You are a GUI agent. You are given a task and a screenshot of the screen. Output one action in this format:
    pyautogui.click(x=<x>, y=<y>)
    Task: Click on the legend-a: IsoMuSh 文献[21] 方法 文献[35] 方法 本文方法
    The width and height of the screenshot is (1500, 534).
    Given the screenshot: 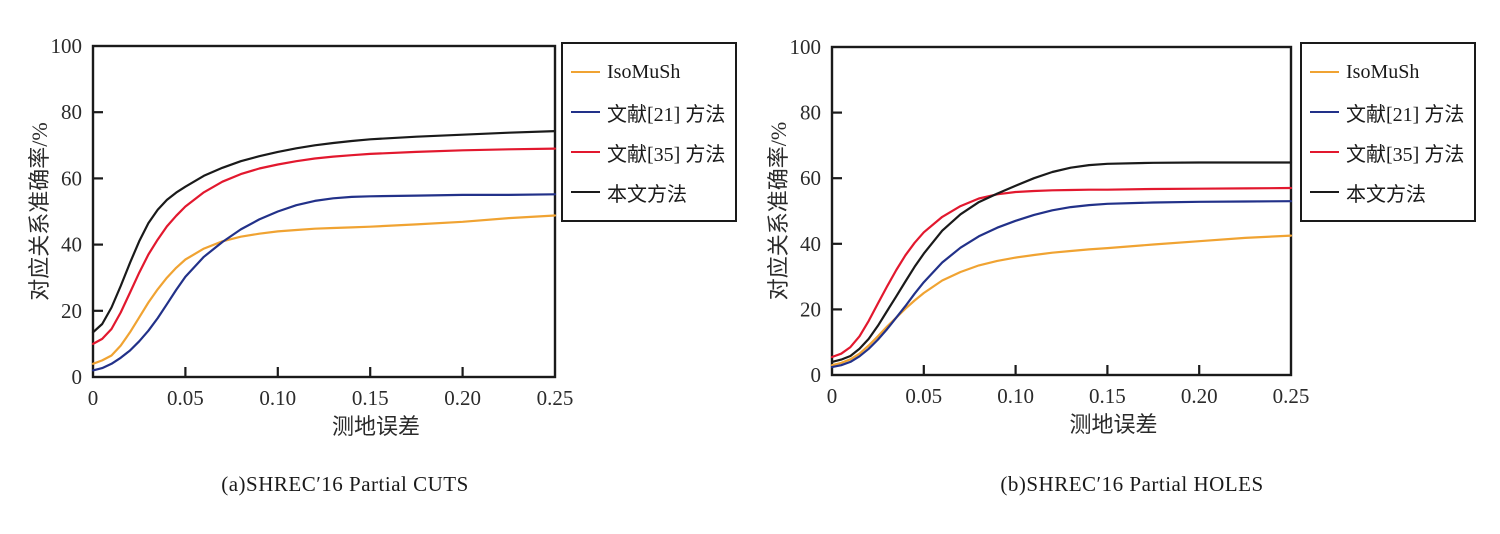 What is the action you would take?
    pyautogui.click(x=649, y=132)
    